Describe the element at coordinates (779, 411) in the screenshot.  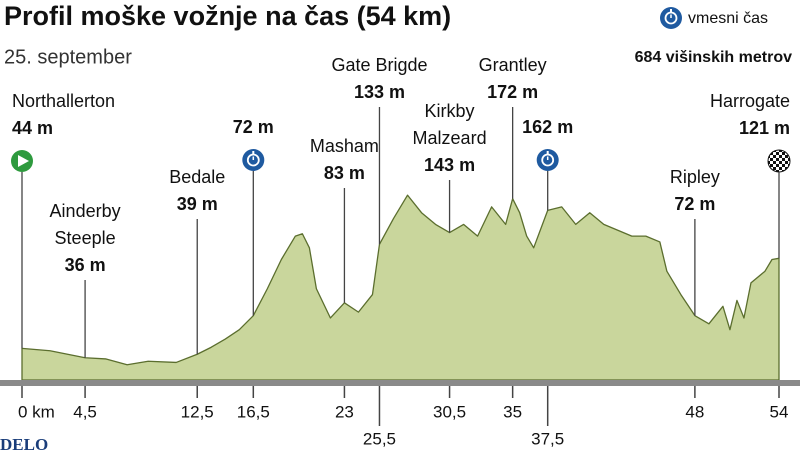
I see `x-tick-label: 54` at that location.